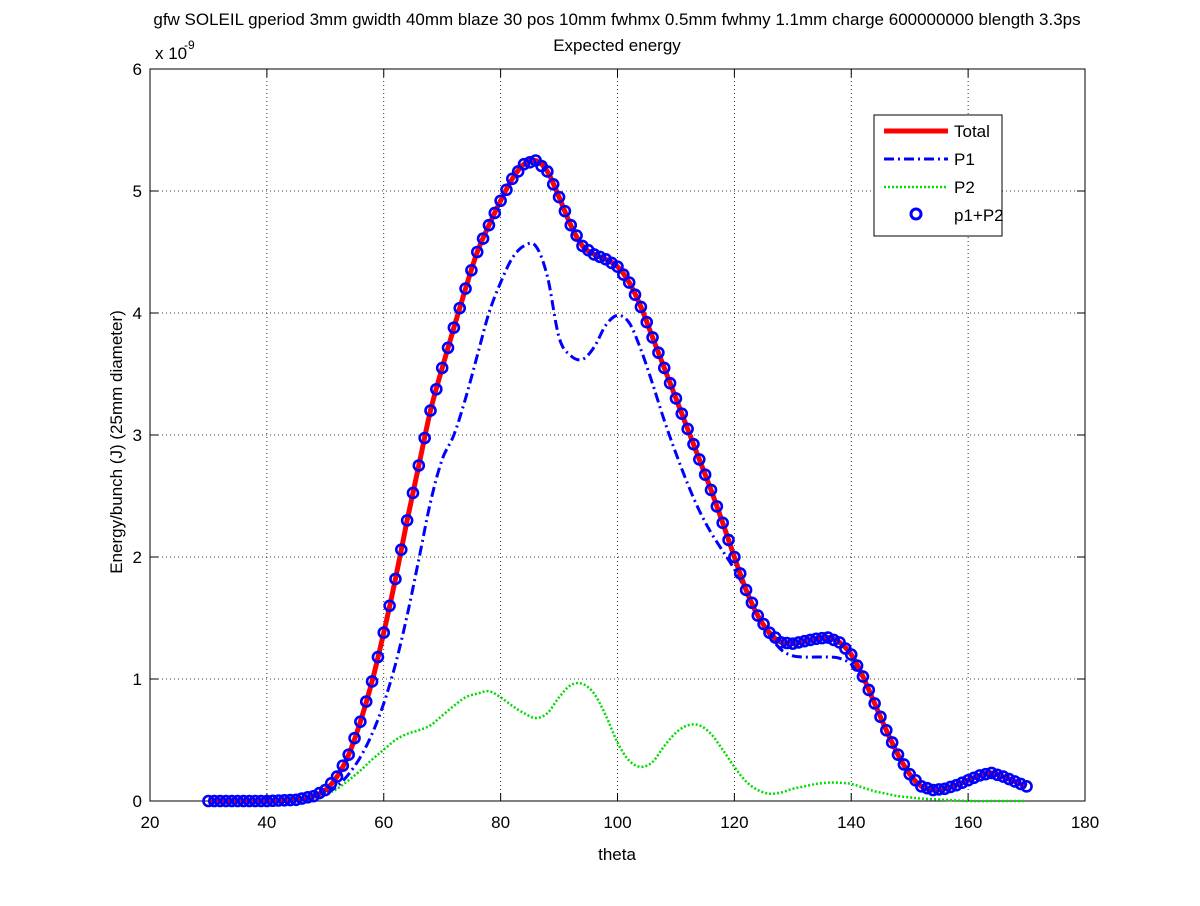 The image size is (1200, 906). I want to click on chart-subtitle: Expected energy, so click(617, 45).